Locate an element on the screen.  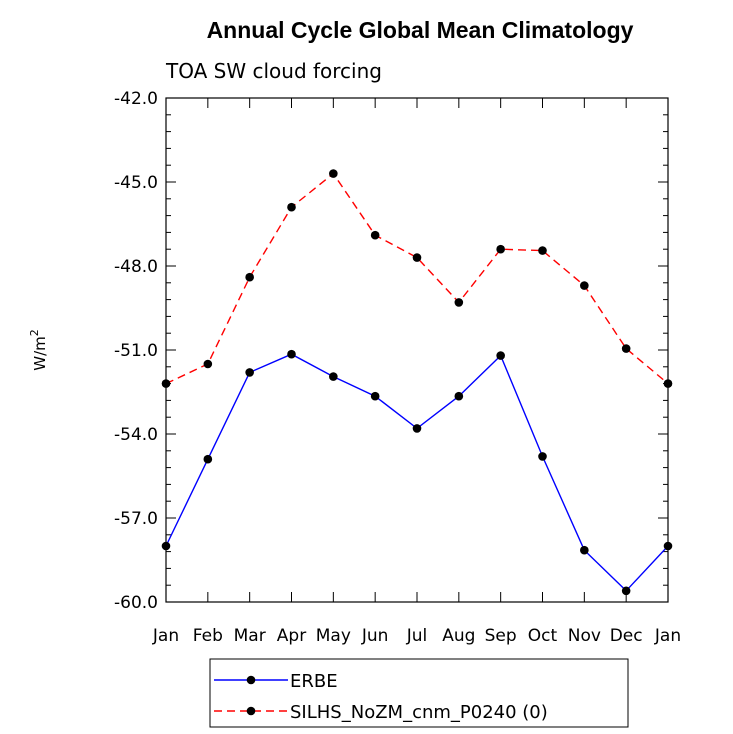
x-tick-label: Mar is located at coordinates (250, 636).